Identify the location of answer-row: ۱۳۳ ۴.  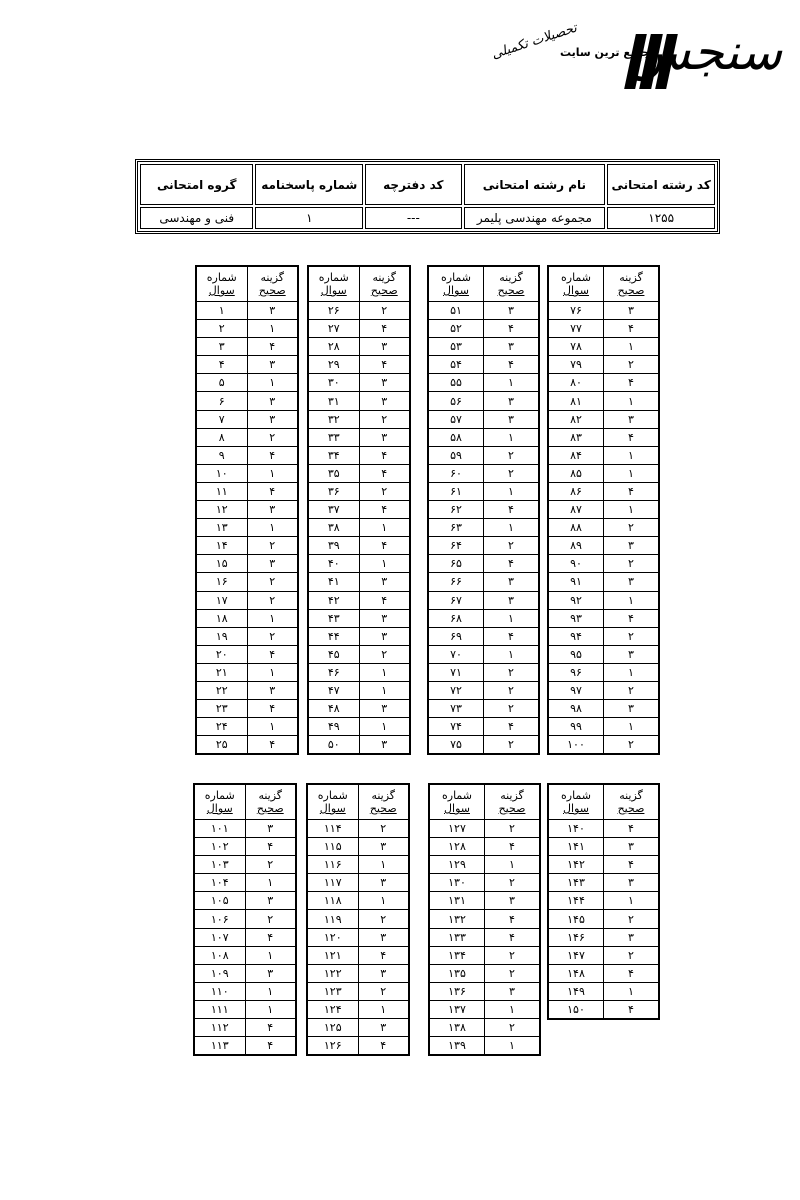
(484, 936).